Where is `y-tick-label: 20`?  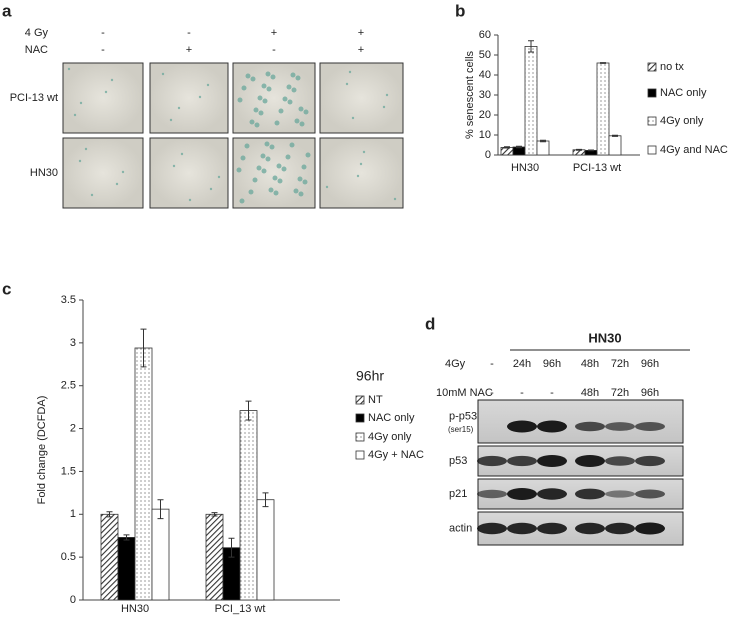
y-tick-label: 20 is located at coordinates (485, 115).